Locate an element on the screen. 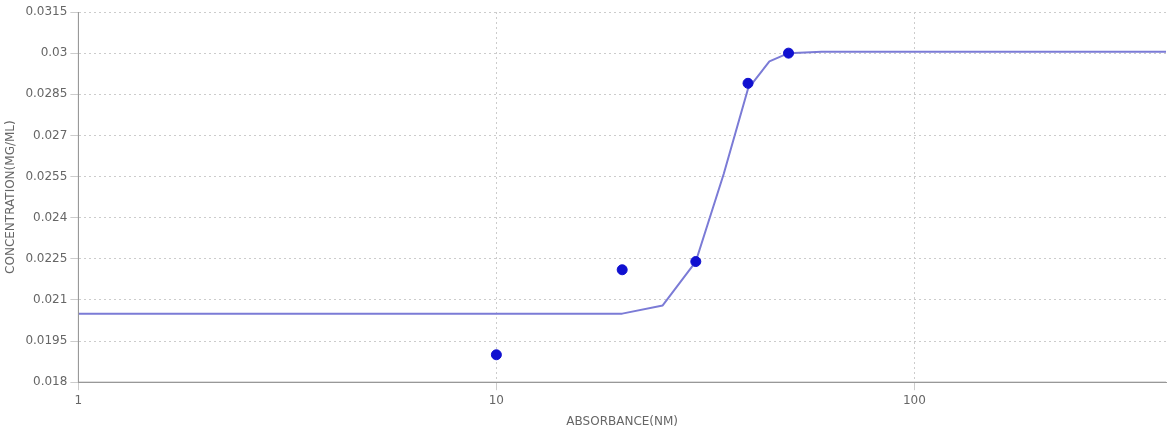 The width and height of the screenshot is (1172, 437). y-axis-title: CONCENTRATION(MG/ML) is located at coordinates (10, 197).